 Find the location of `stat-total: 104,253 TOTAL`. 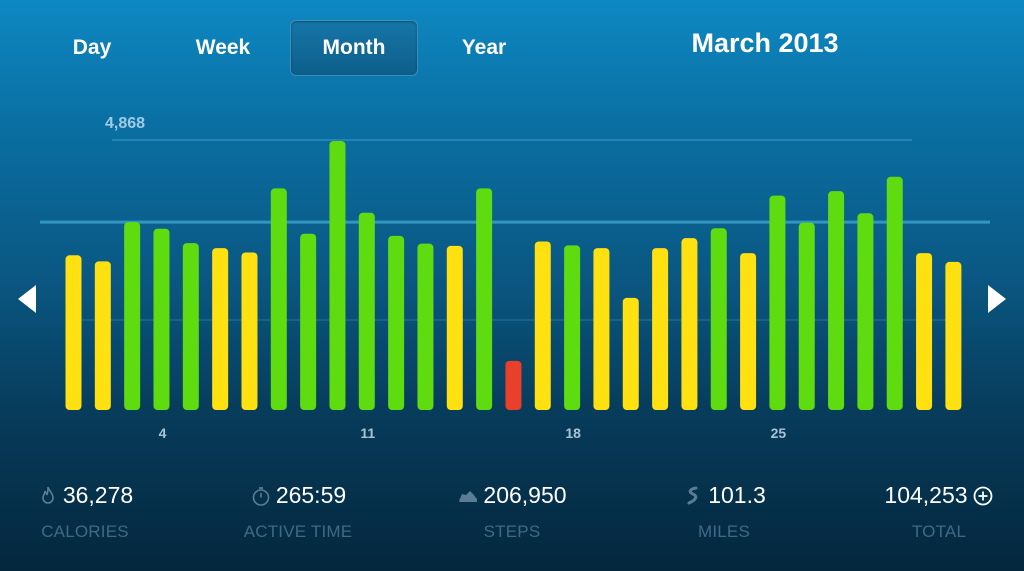

stat-total: 104,253 TOTAL is located at coordinates (931, 512).